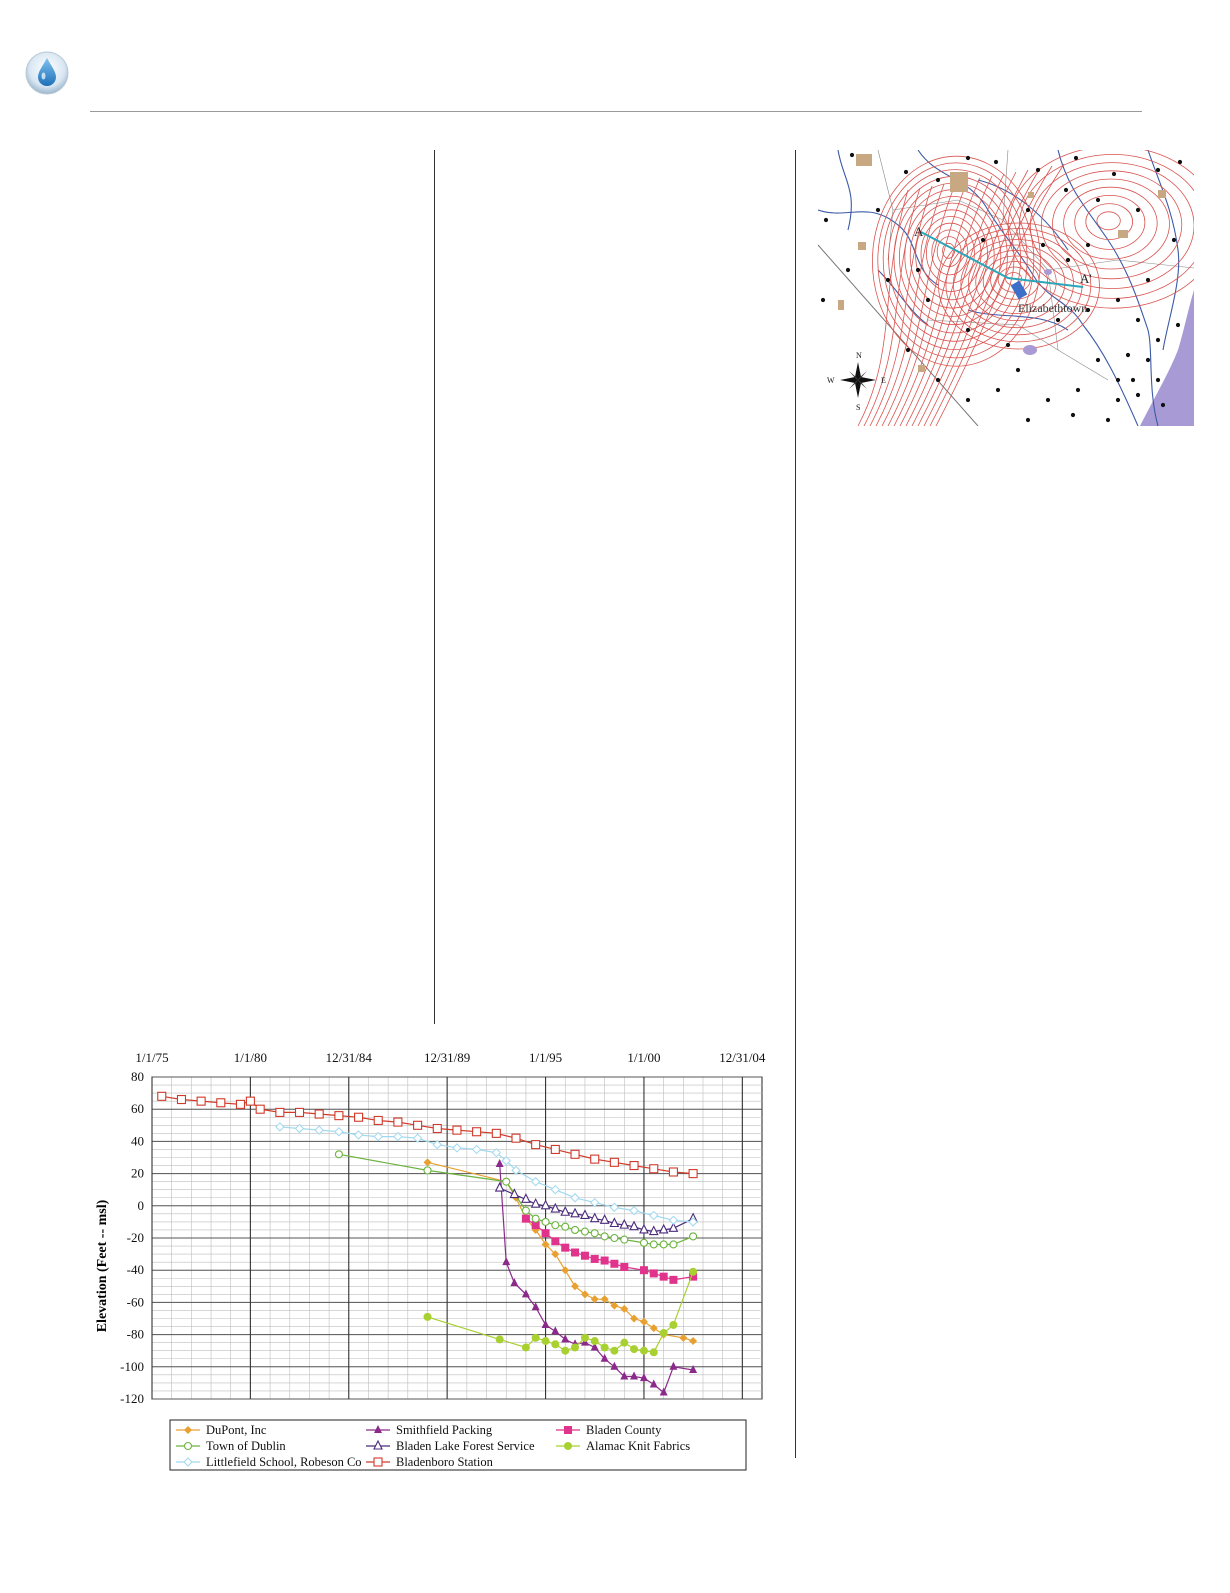 This screenshot has width=1230, height=1593. I want to click on y-tick-labels: 80 60 40 20 0 -20 -40 -60 -80 -100 -120, so click(132, 1237).